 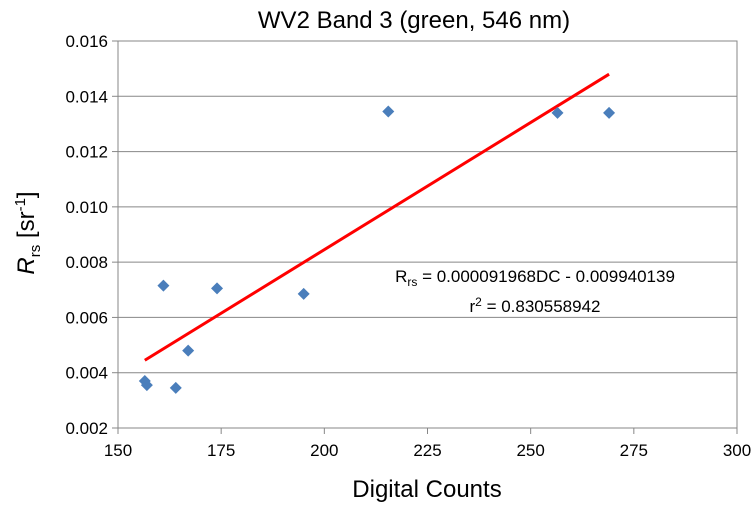 What do you see at coordinates (86, 317) in the screenshot?
I see `y-tick-label: 0.006` at bounding box center [86, 317].